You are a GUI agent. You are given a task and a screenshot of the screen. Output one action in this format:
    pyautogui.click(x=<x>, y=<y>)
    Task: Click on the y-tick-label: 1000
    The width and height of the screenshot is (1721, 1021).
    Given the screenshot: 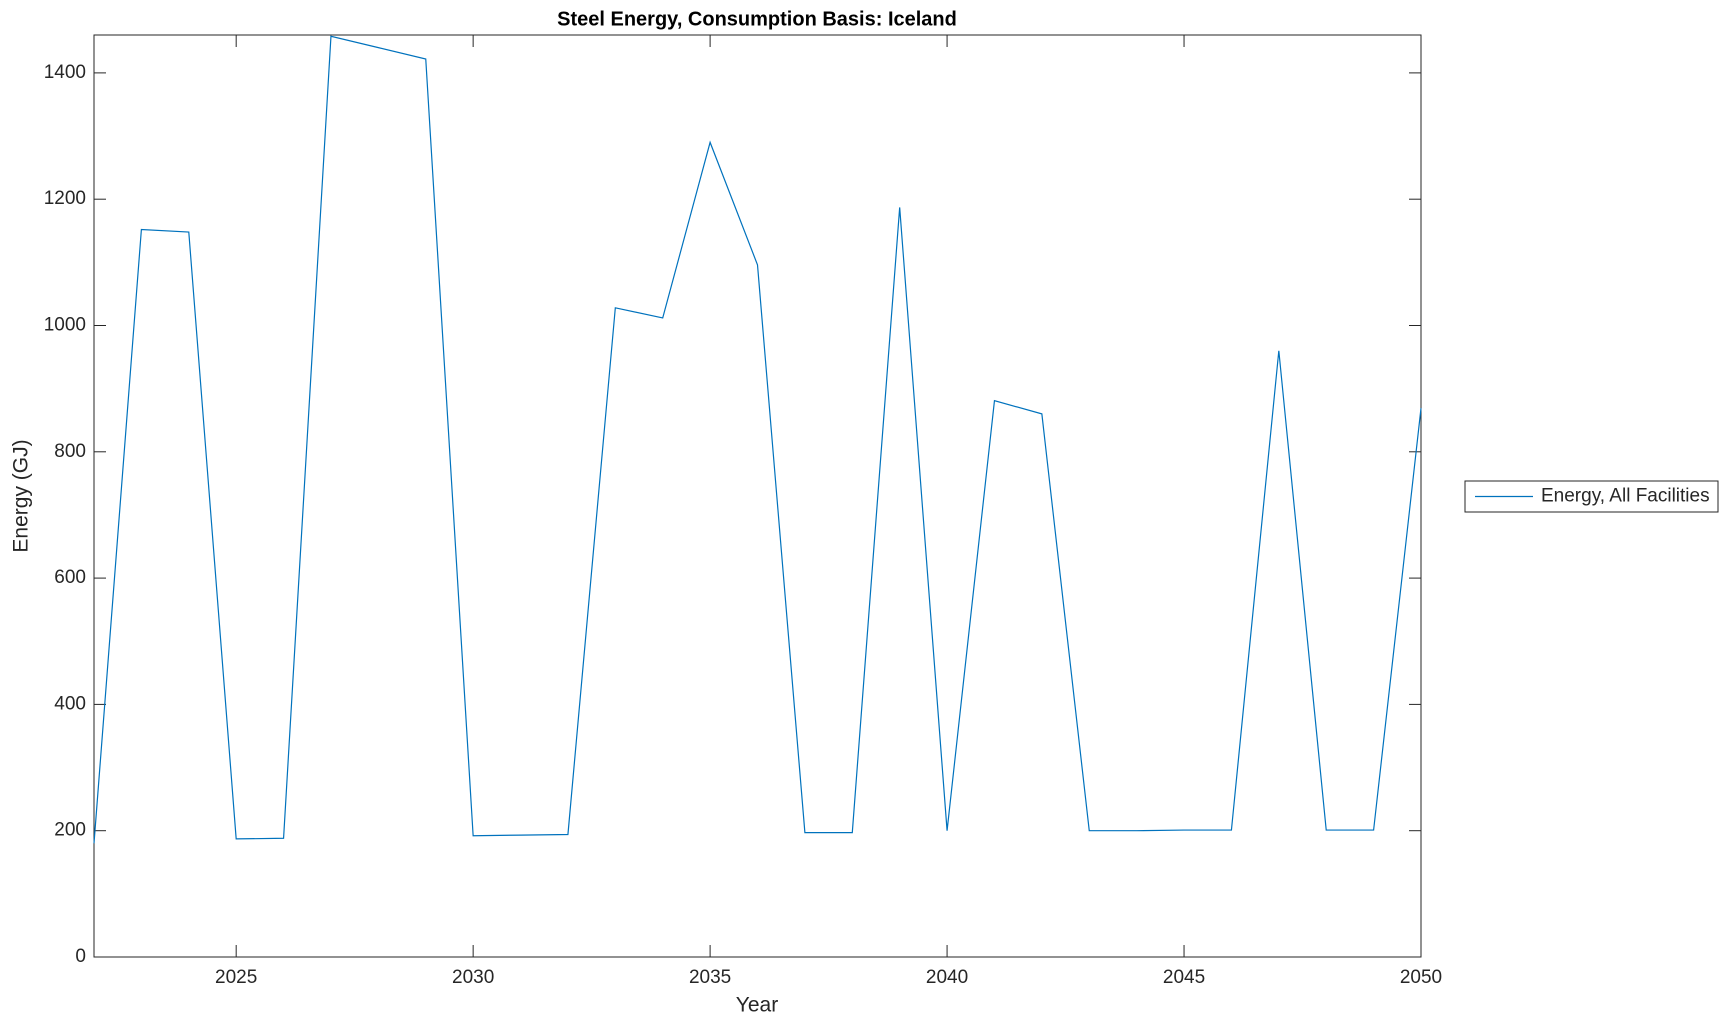 What is the action you would take?
    pyautogui.click(x=65, y=325)
    